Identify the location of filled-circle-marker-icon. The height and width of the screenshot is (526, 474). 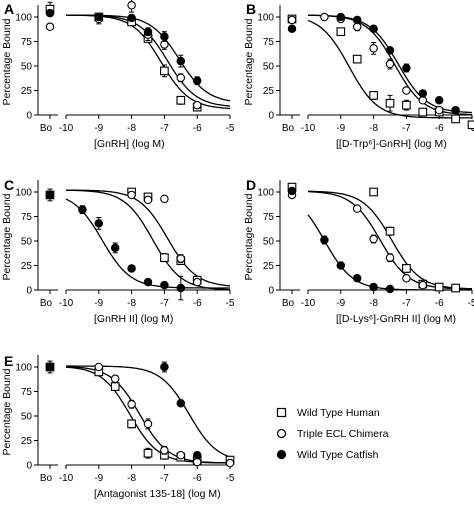
(282, 455).